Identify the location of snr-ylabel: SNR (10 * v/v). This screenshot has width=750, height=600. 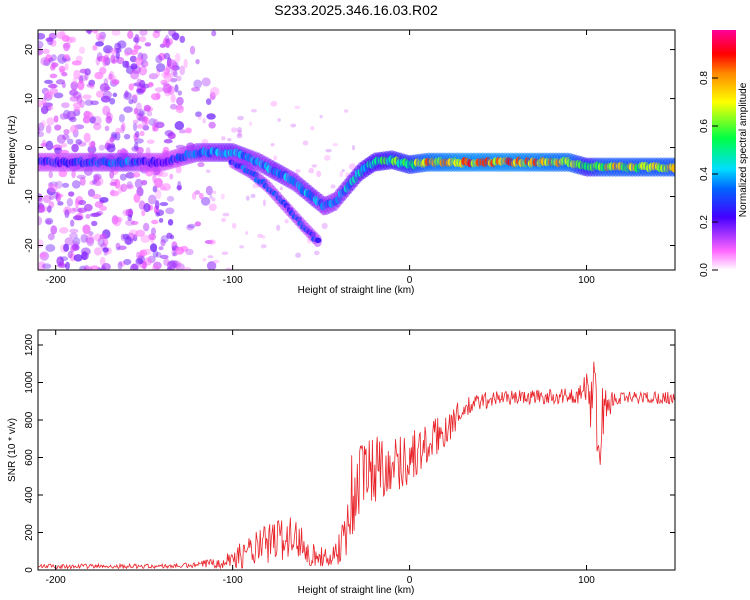
(12, 450).